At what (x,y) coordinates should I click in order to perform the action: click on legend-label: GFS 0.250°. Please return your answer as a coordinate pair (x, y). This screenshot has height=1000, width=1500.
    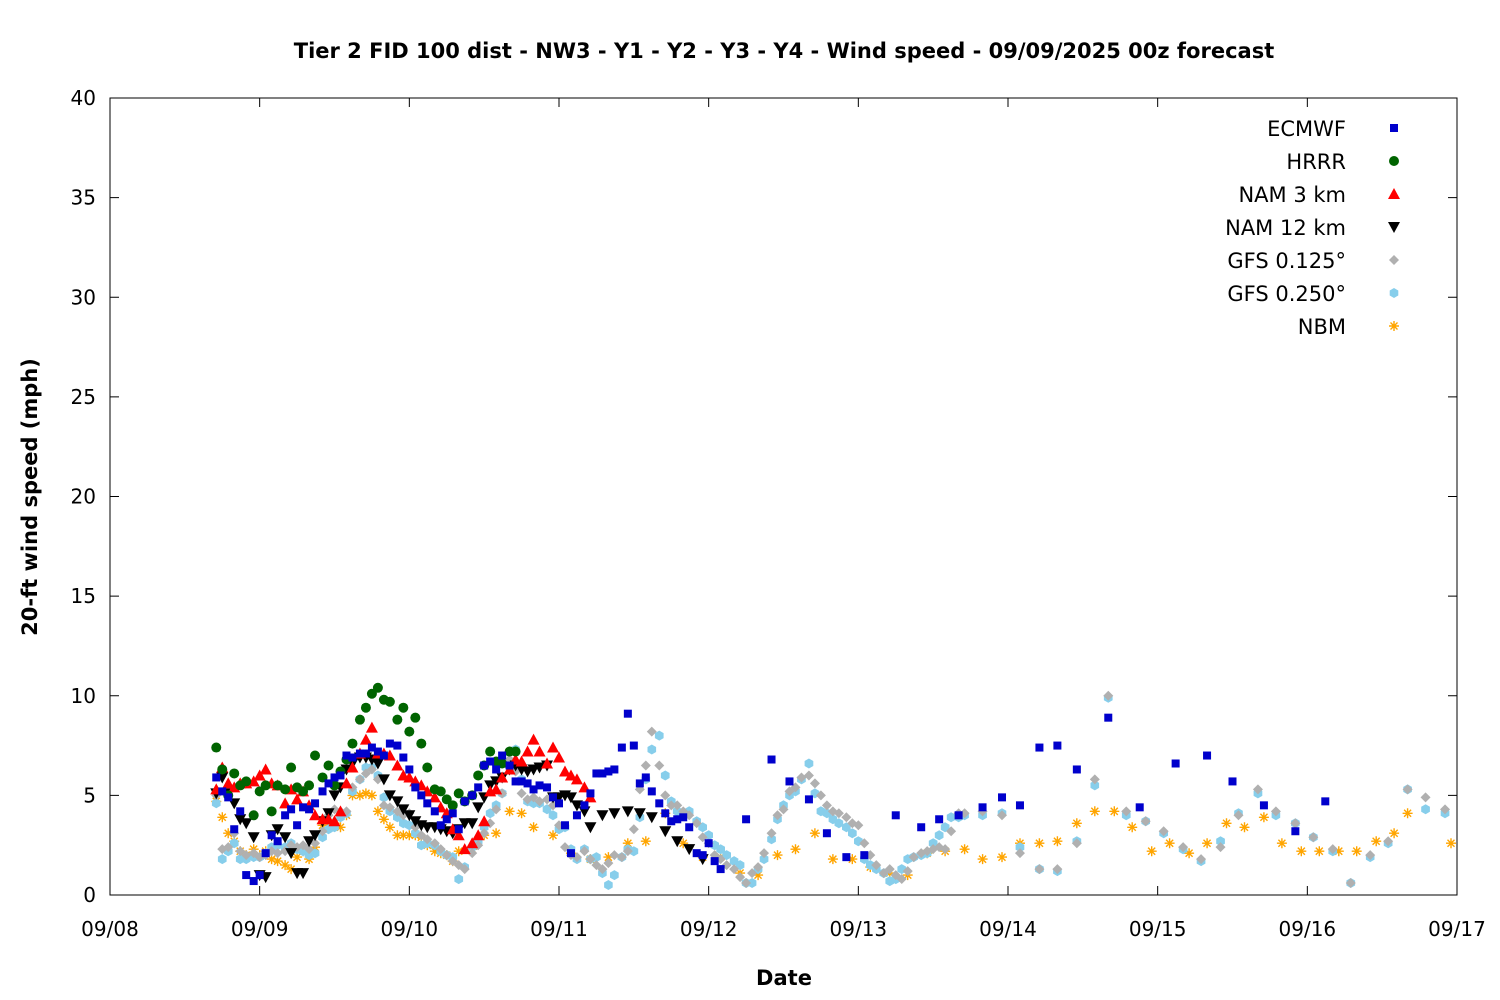
    Looking at the image, I should click on (1286, 294).